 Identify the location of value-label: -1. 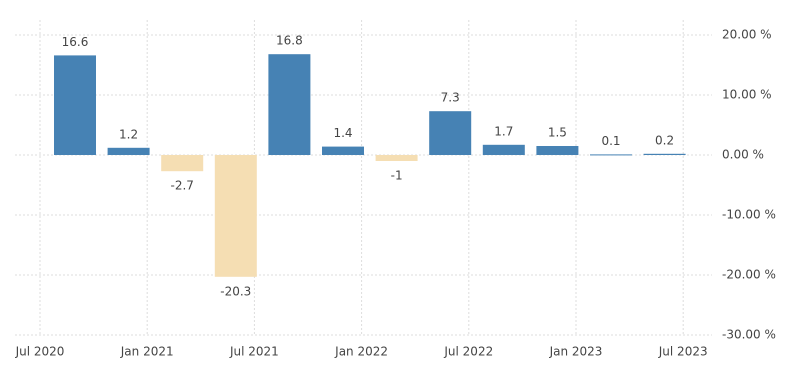
(397, 176).